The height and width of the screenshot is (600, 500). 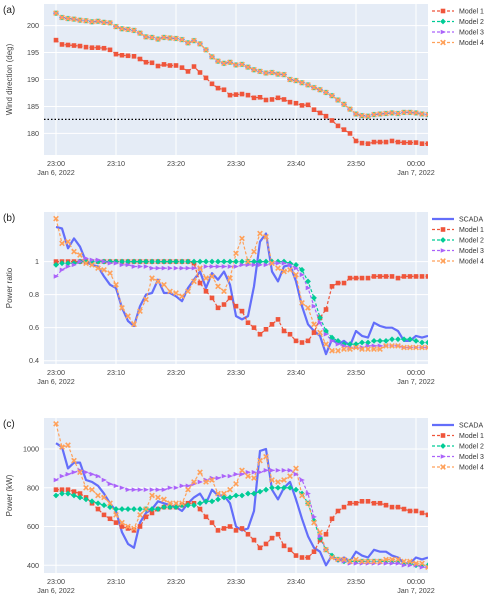 I want to click on panel-a-y-tick-label: 195, so click(x=33, y=52).